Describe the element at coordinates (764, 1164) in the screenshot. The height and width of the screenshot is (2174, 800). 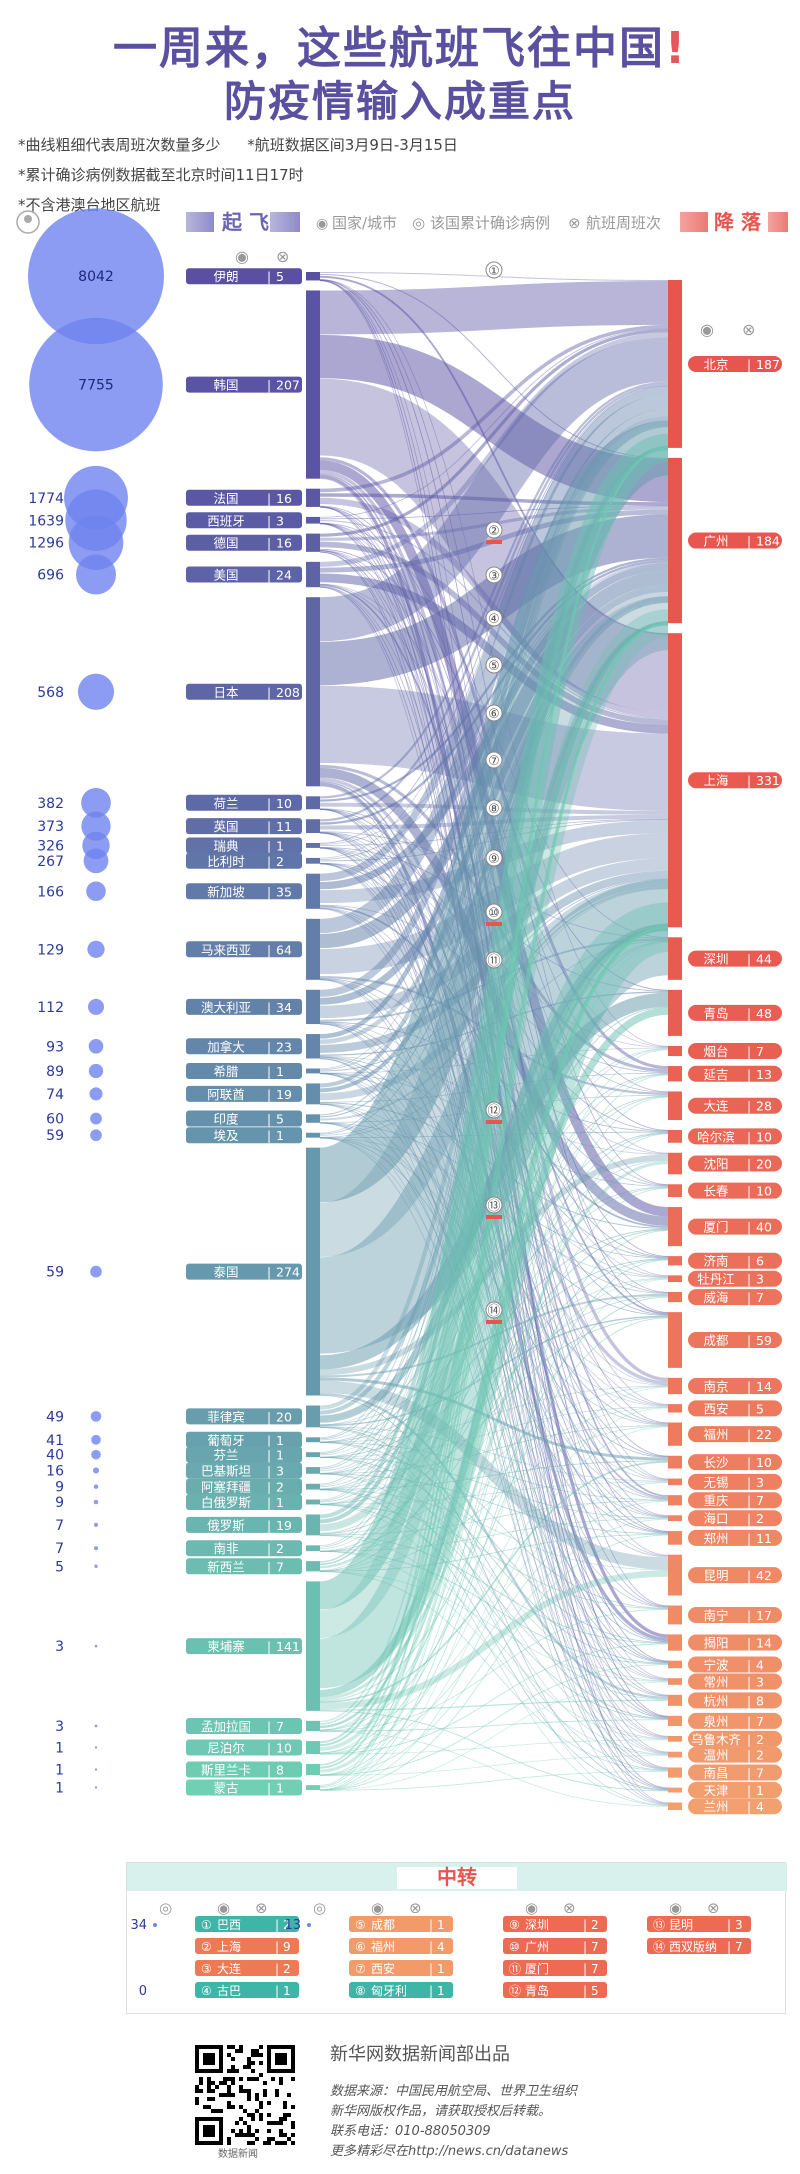
I see `dest-flights: 20` at that location.